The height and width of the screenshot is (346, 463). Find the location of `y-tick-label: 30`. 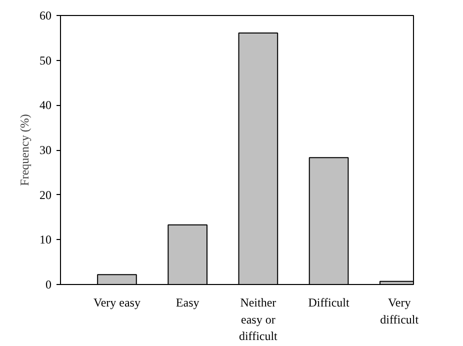

y-tick-label: 30 is located at coordinates (46, 150).